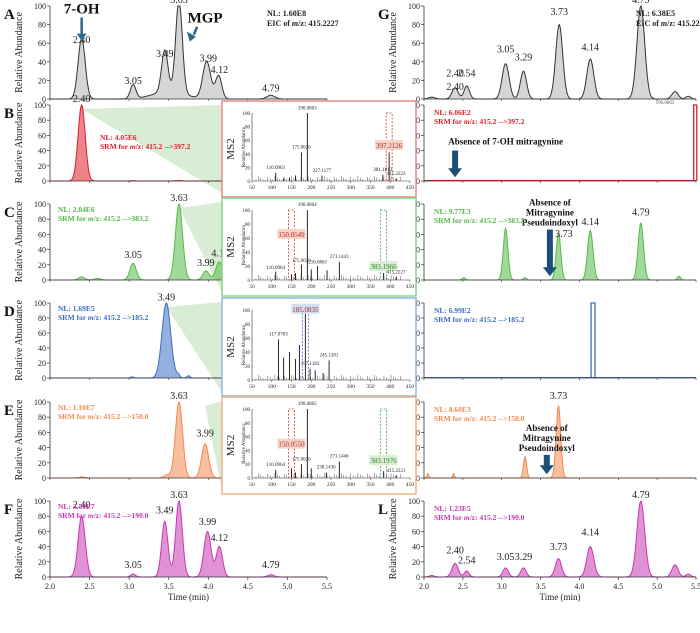 The image size is (700, 633). What do you see at coordinates (547, 428) in the screenshot?
I see `annotation-K: Absence of` at bounding box center [547, 428].